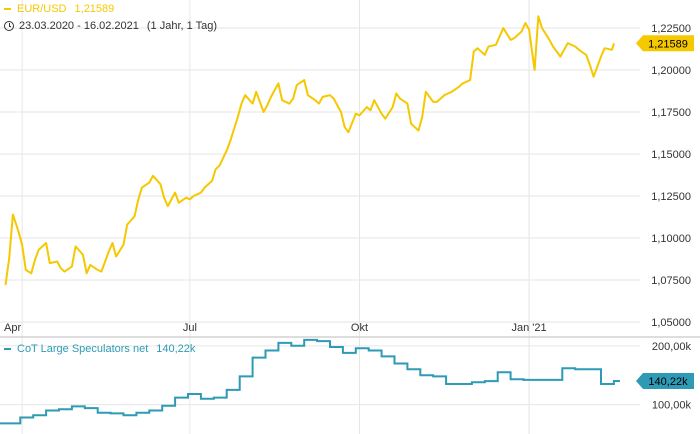  I want to click on x-tick-label: Jul, so click(190, 328).